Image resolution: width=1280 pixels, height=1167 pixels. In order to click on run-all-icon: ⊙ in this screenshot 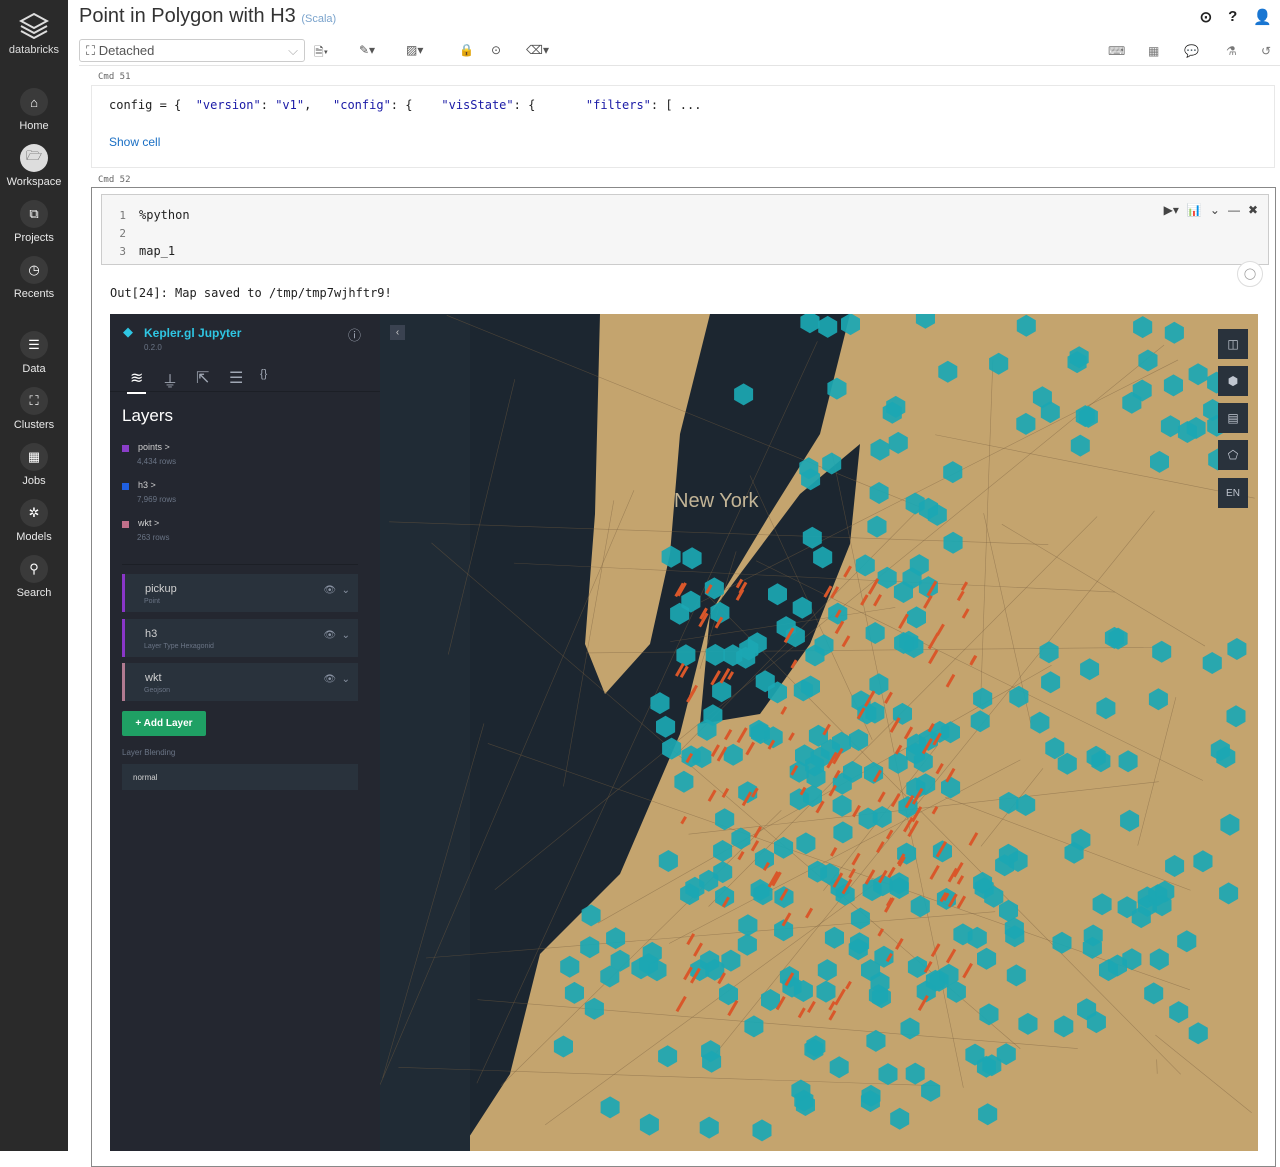, I will do `click(496, 50)`.